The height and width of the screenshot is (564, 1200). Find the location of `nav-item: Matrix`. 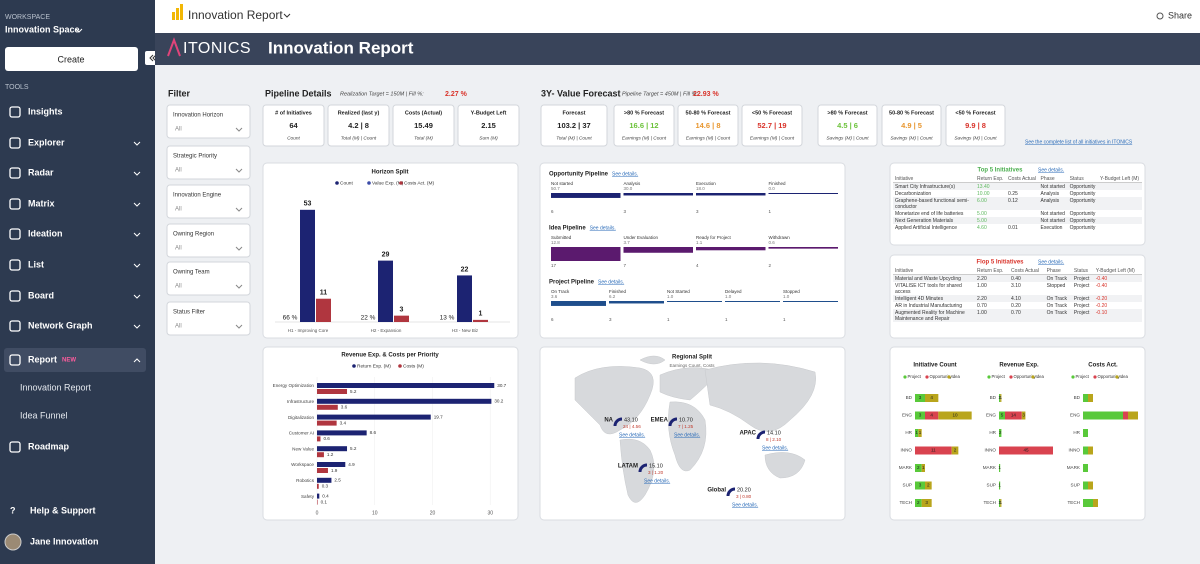

nav-item: Matrix is located at coordinates (41, 203).